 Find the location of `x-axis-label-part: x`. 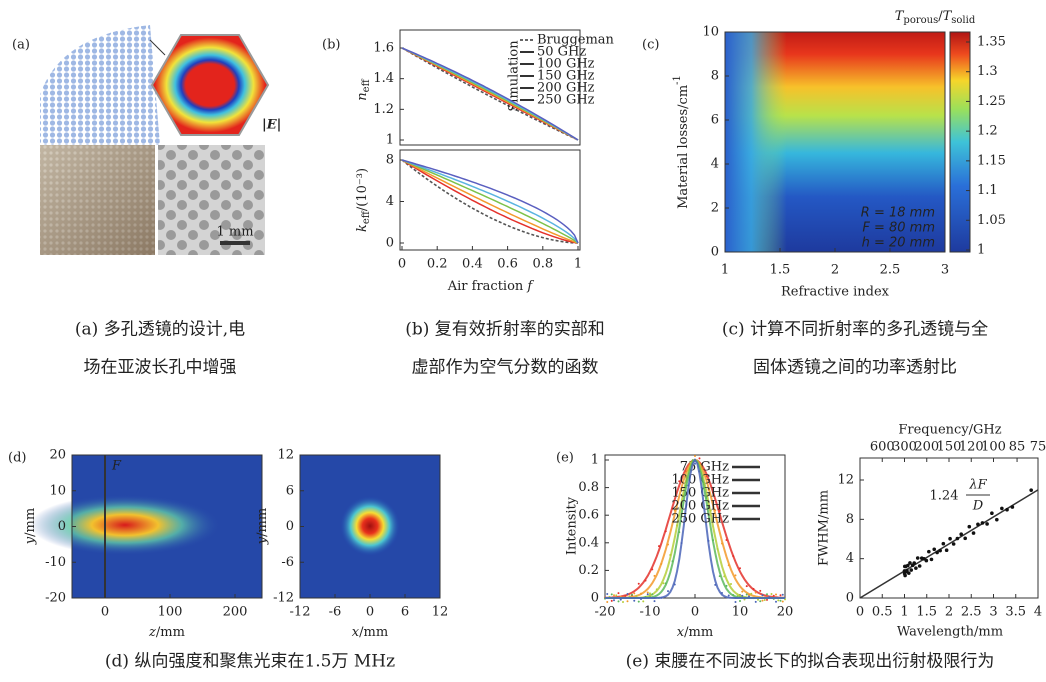

x-axis-label-part: x is located at coordinates (356, 632).